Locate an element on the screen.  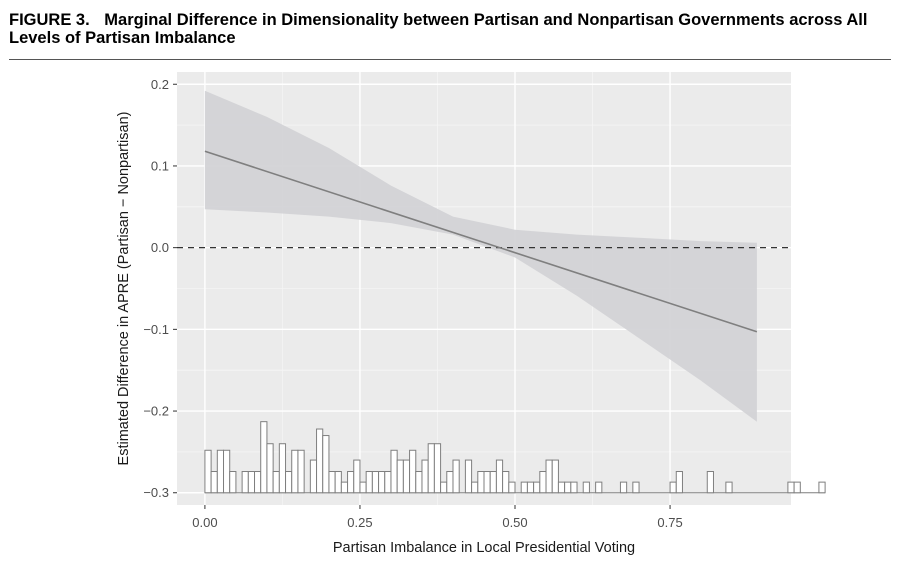
x-tick-label: 0.00 is located at coordinates (204, 522).